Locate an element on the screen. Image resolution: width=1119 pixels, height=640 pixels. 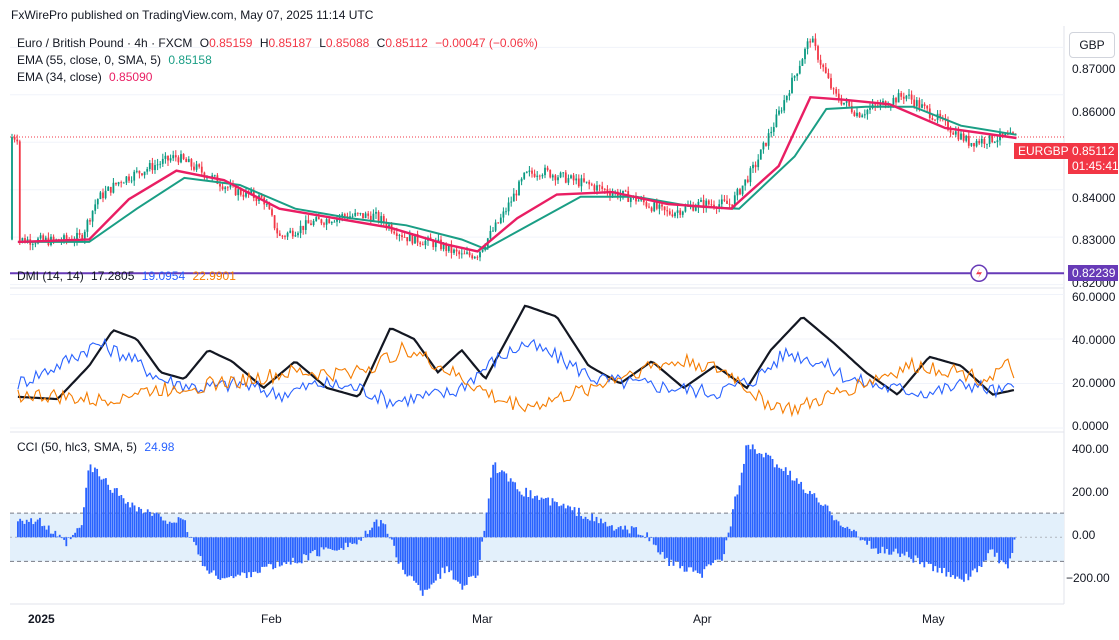
price-tick-086: 0.86000 is located at coordinates (1094, 112).